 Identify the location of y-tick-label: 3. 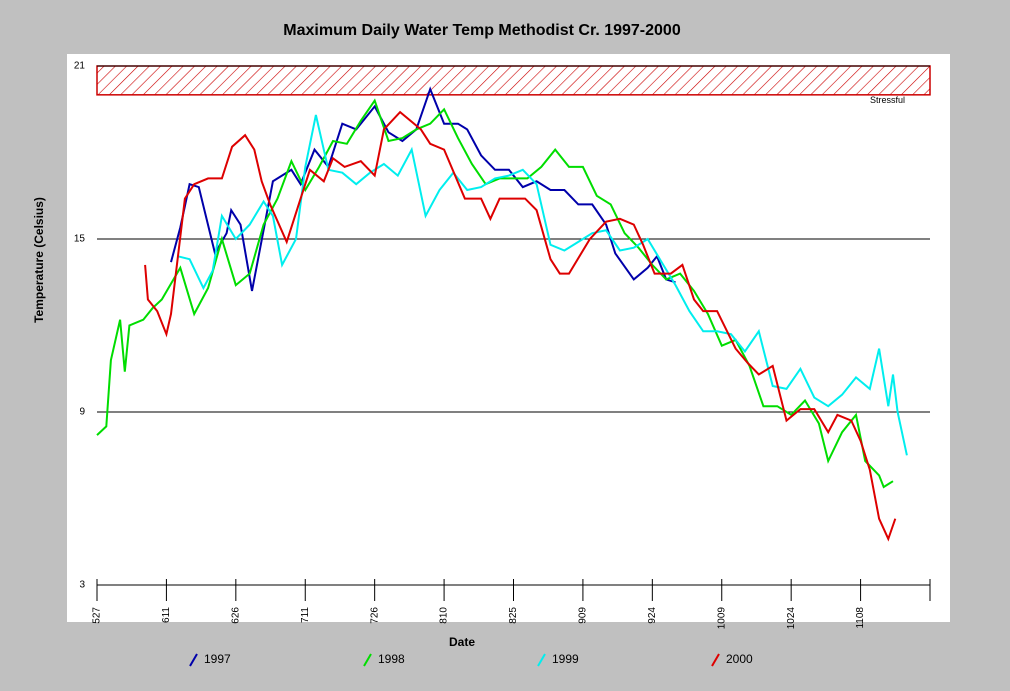
(82, 585).